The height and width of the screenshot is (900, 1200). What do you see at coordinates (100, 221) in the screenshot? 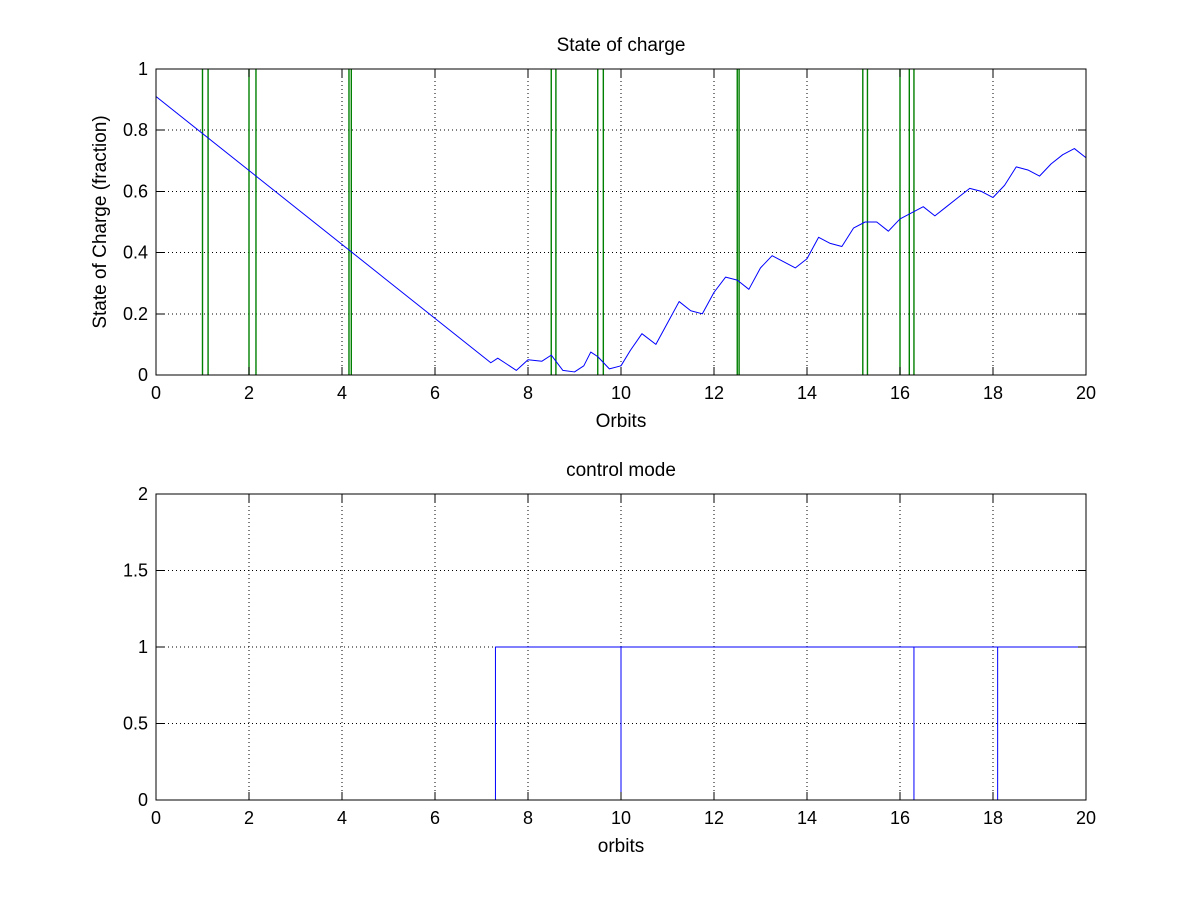
I see `y-axis-label: State of Charge (fraction)` at bounding box center [100, 221].